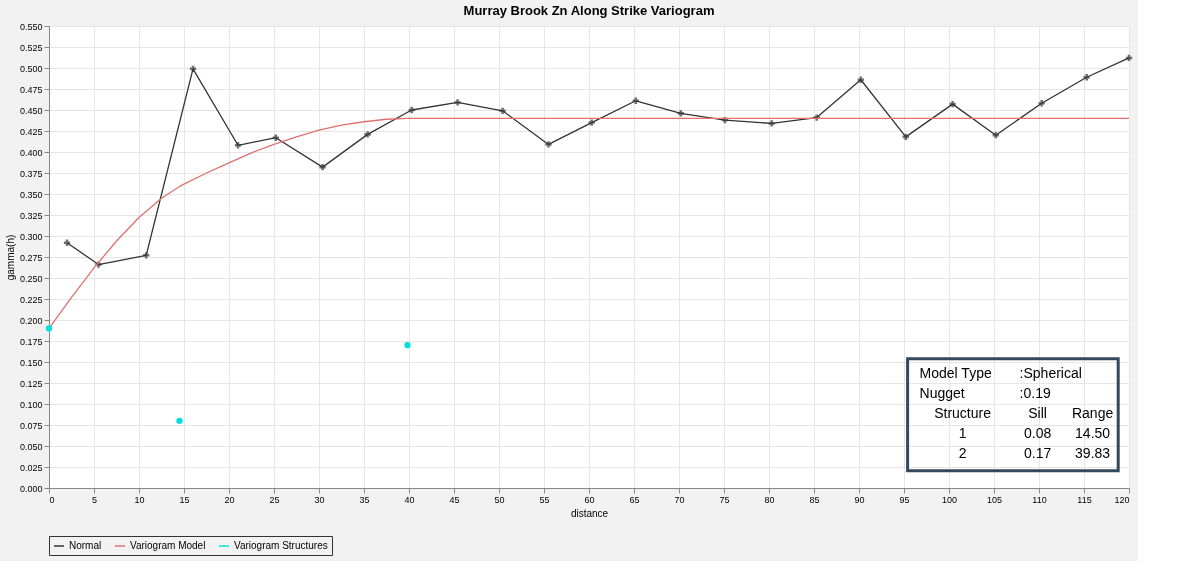  Describe the element at coordinates (319, 499) in the screenshot. I see `x-tick-label: 30` at that location.